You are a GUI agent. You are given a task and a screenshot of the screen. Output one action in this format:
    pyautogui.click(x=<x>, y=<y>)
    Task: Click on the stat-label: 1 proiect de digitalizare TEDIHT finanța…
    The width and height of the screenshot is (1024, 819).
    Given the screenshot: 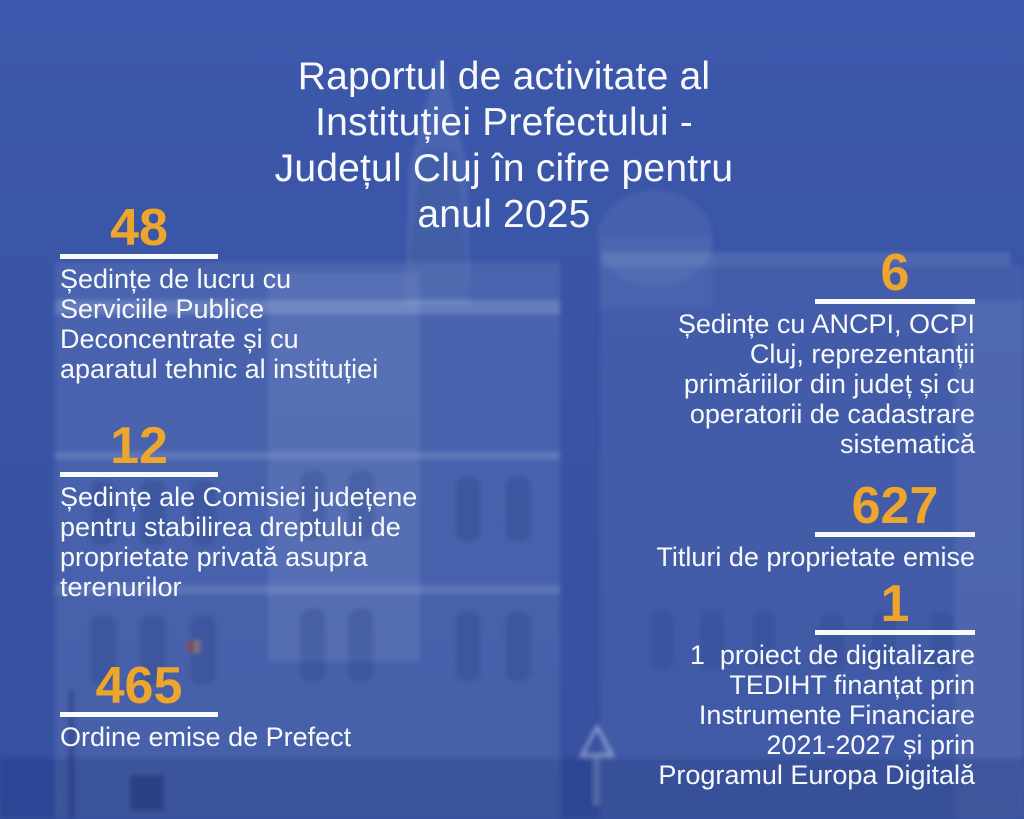 What is the action you would take?
    pyautogui.click(x=816, y=715)
    